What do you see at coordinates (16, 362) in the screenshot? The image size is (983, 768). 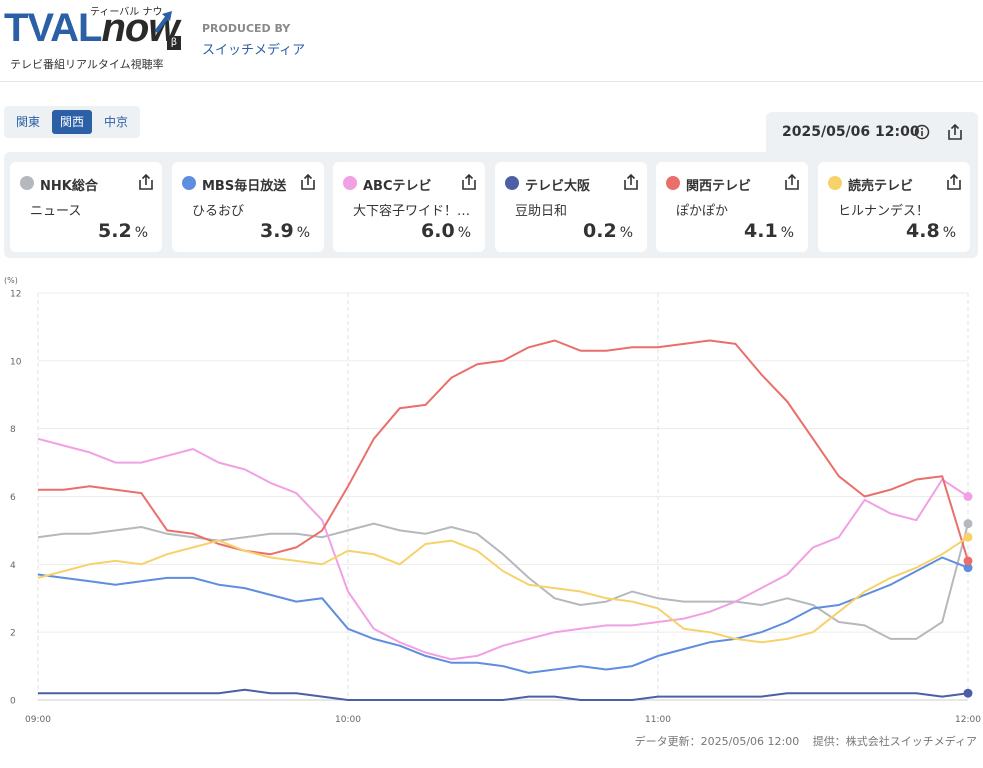 I see `y-tick-label: 10` at bounding box center [16, 362].